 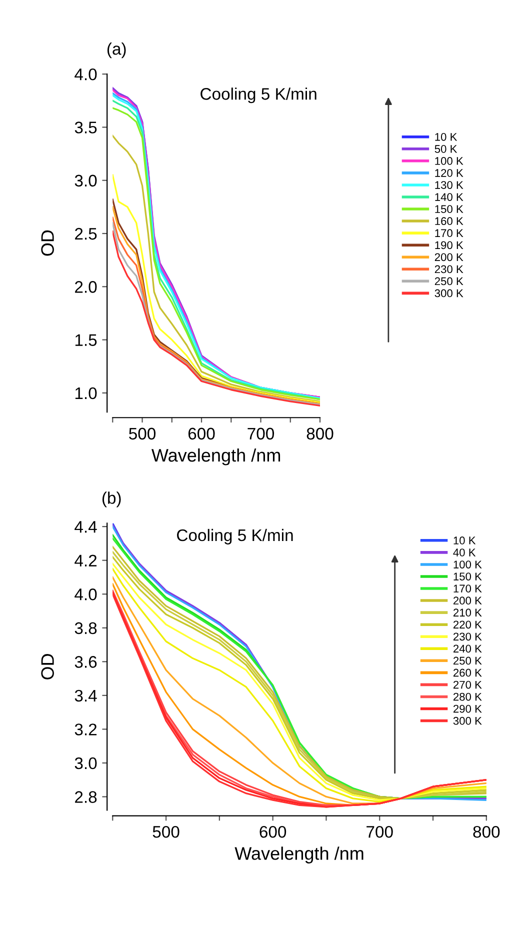 What do you see at coordinates (86, 287) in the screenshot?
I see `y-tick-label: 2.0` at bounding box center [86, 287].